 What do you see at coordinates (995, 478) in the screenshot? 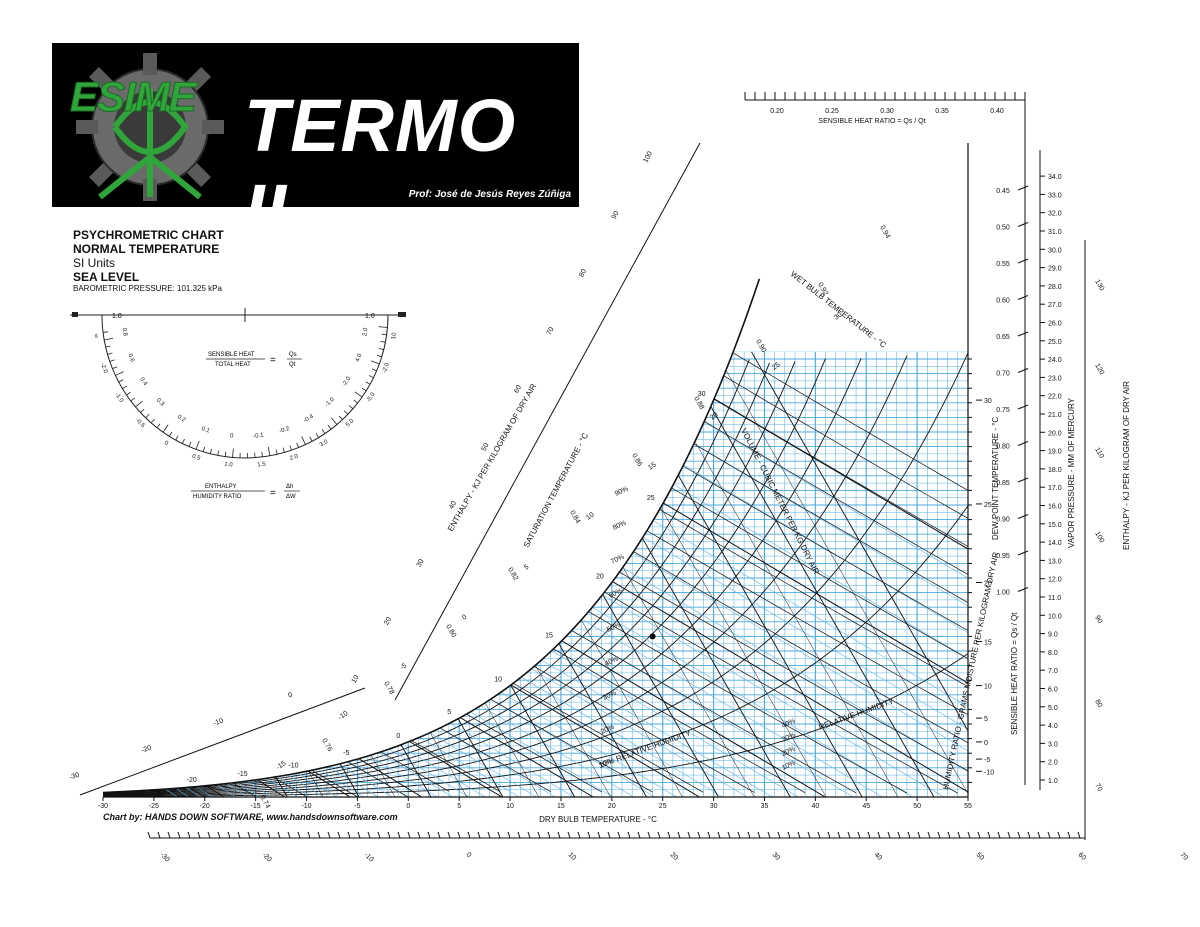
I see `dew-point-axis-label: DEW POINT TEMPERATURE - °C` at bounding box center [995, 478].